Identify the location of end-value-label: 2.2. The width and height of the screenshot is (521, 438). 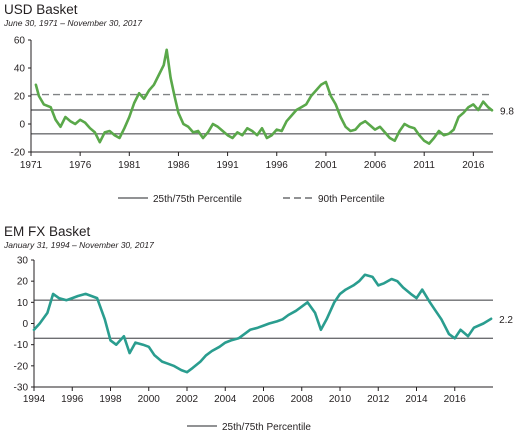
(506, 320).